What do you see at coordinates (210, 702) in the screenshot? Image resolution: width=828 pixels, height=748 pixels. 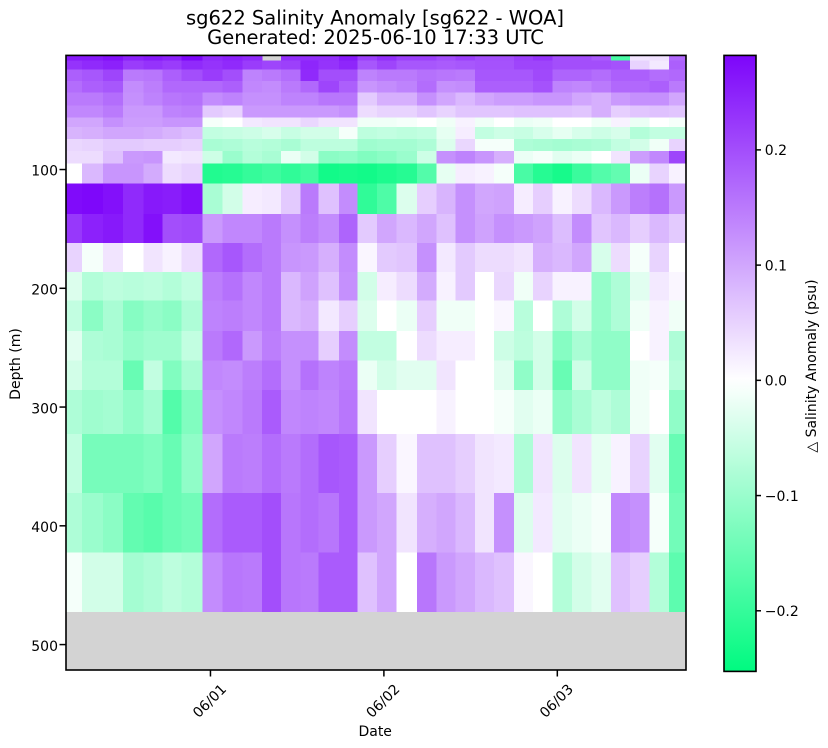 I see `x-tick-label: 06/01` at bounding box center [210, 702].